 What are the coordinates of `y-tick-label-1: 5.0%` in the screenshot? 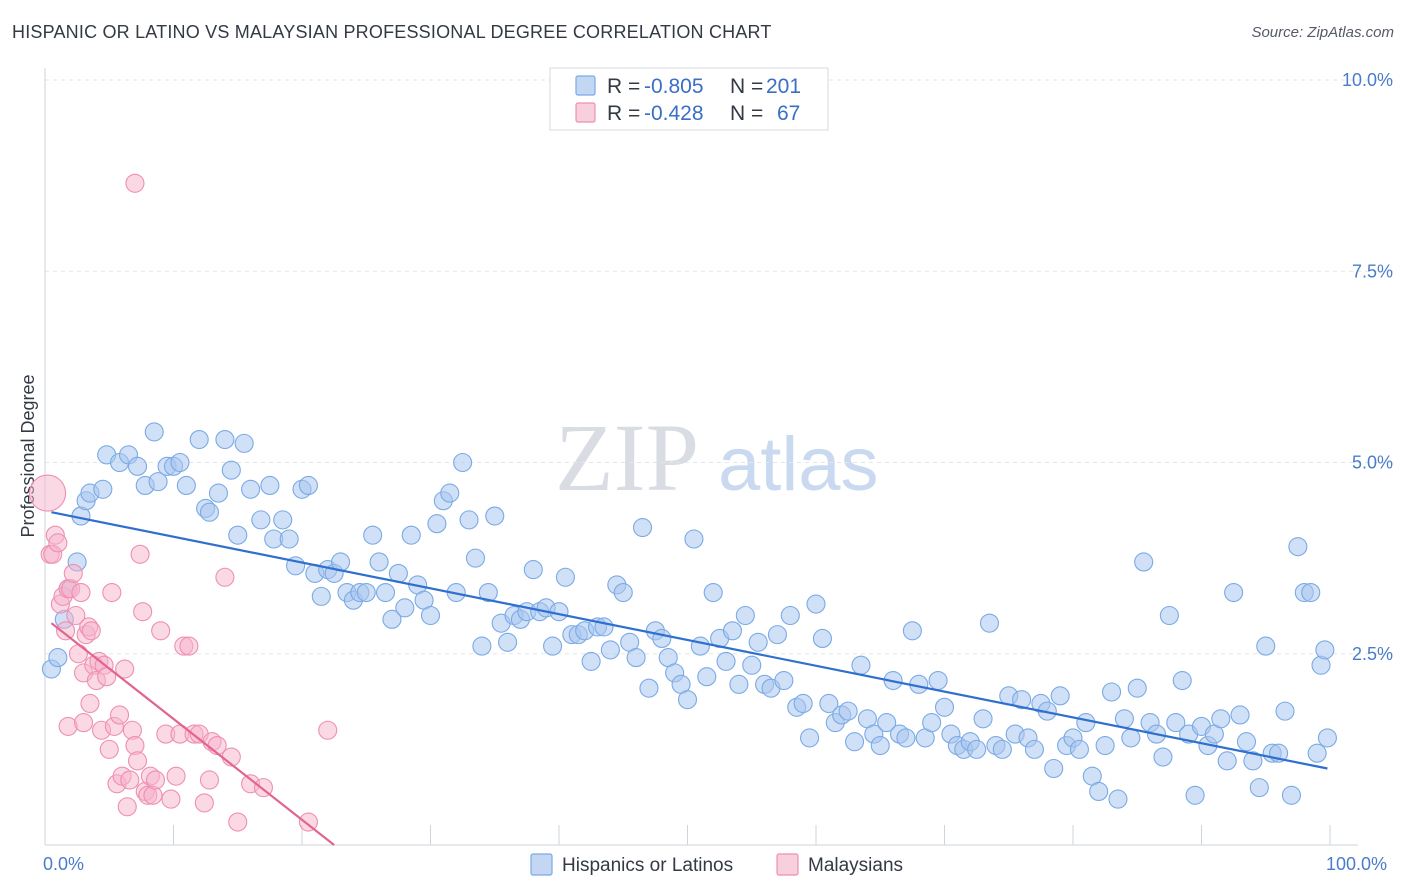 It's located at (1372, 463).